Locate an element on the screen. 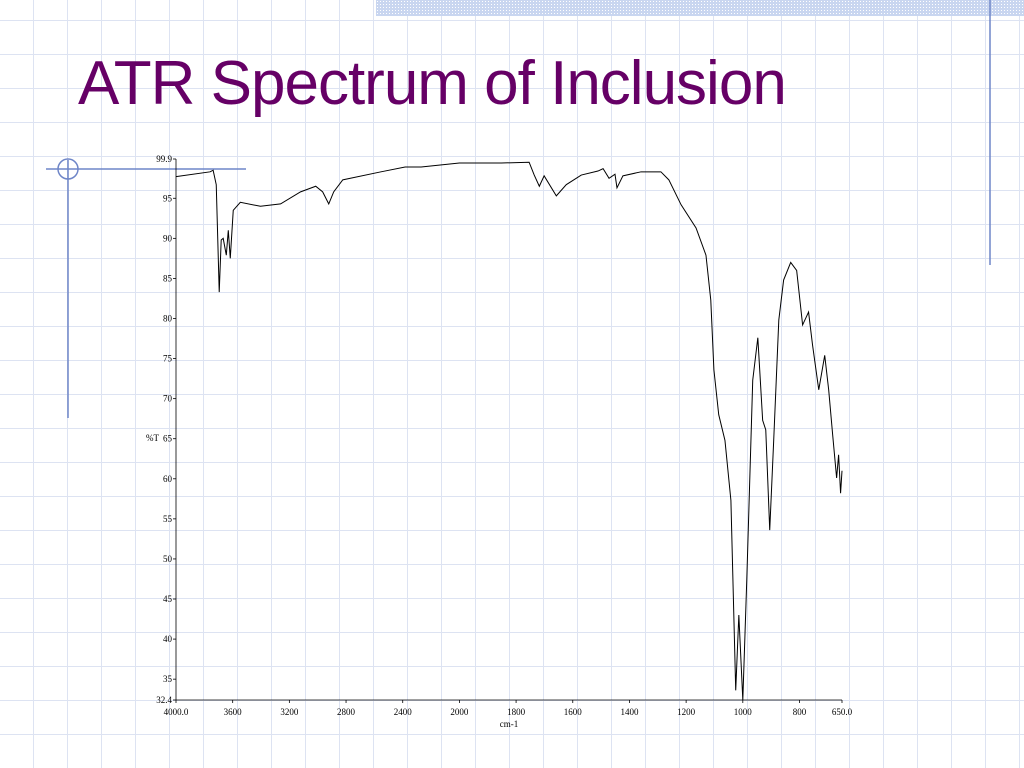 This screenshot has height=768, width=1024. x-axis-label: cm-1 is located at coordinates (509, 724).